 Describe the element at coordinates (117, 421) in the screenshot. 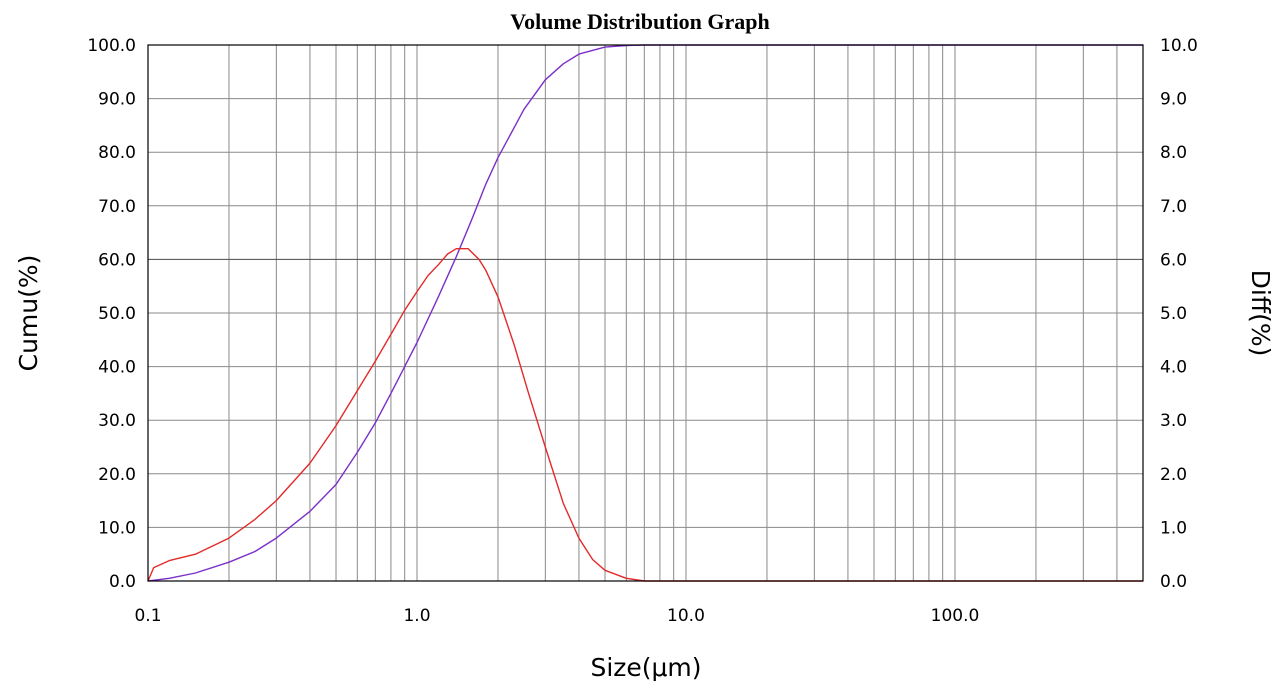

I see `y-left-tick-label: 30.0` at that location.